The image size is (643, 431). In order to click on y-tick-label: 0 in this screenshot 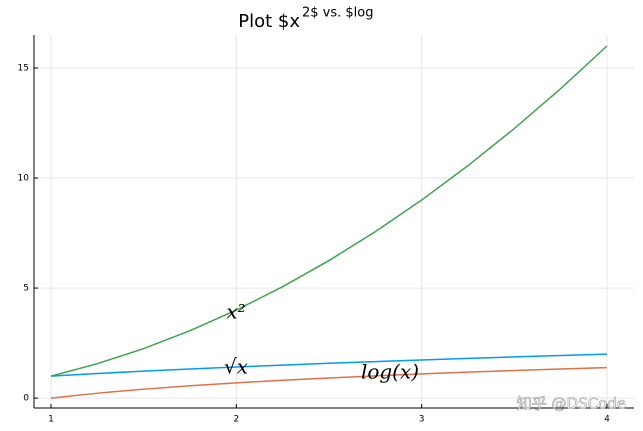, I will do `click(26, 399)`.